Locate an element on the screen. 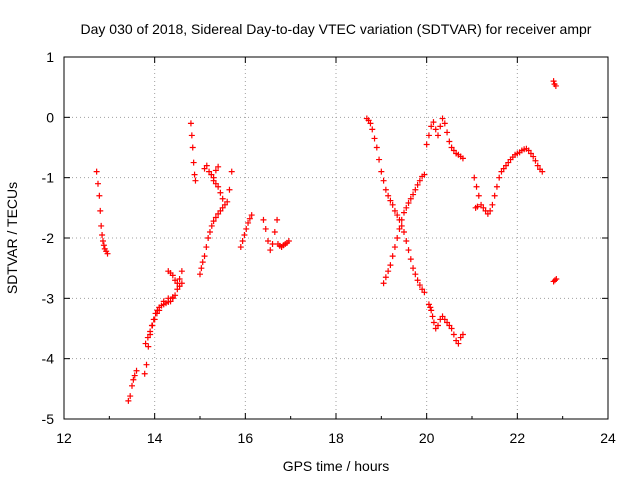 The width and height of the screenshot is (640, 480). series-seg-15.1 is located at coordinates (211, 171).